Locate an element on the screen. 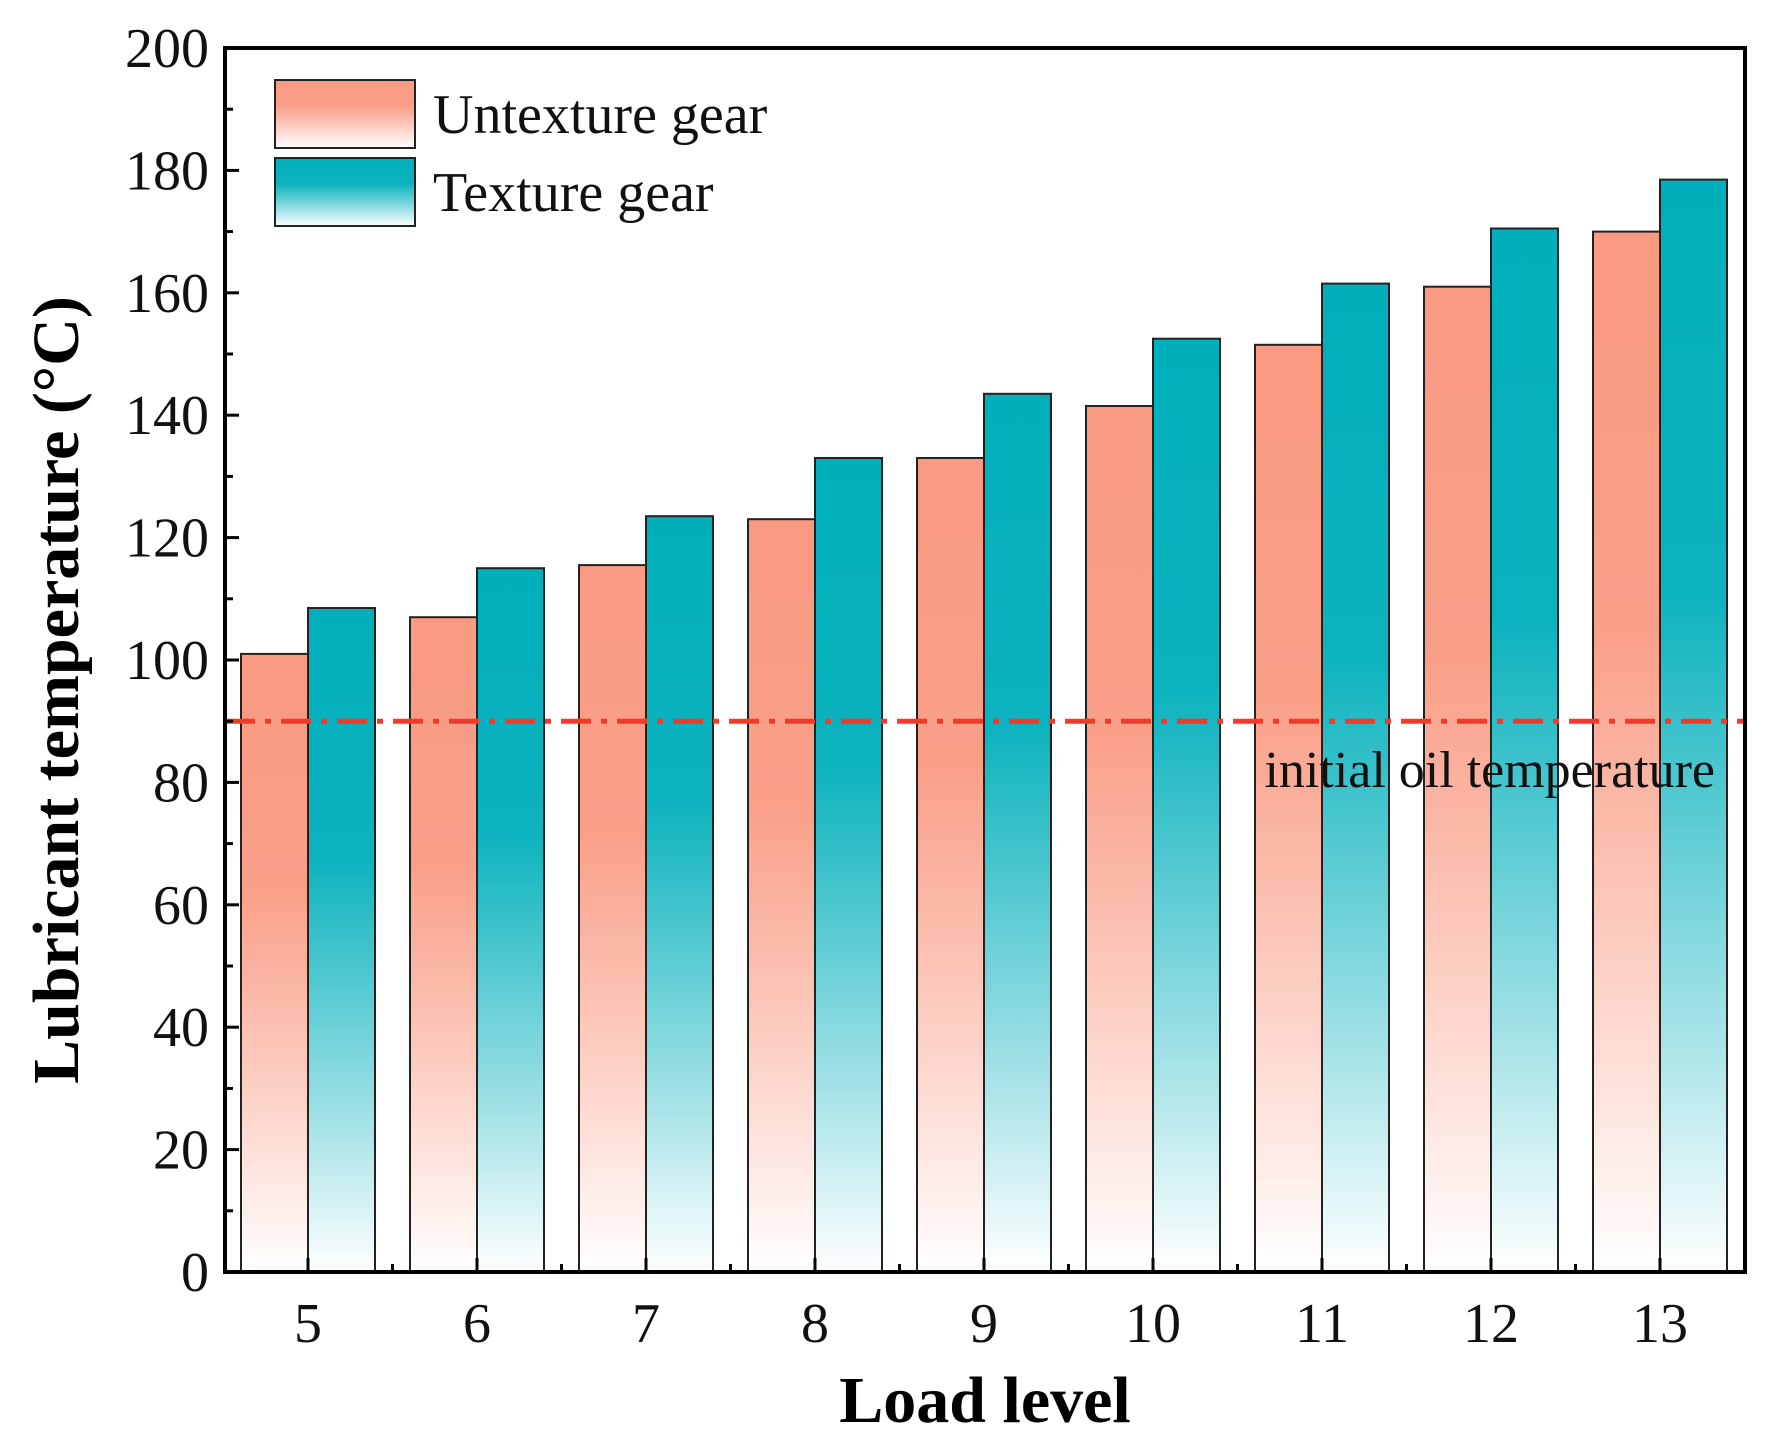  y-tick-label-60: 60 is located at coordinates (181, 906).